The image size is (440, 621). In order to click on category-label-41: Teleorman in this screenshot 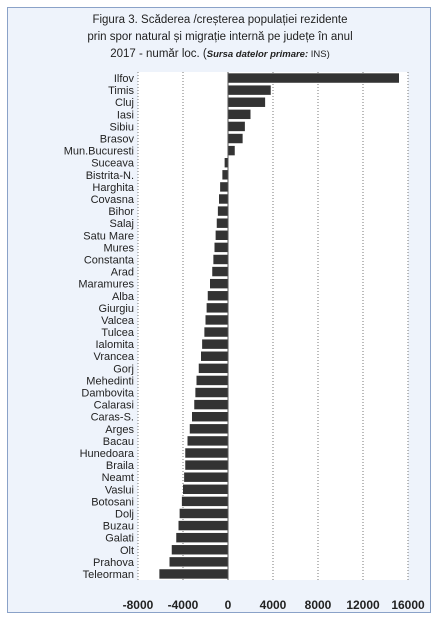, I will do `click(108, 575)`.